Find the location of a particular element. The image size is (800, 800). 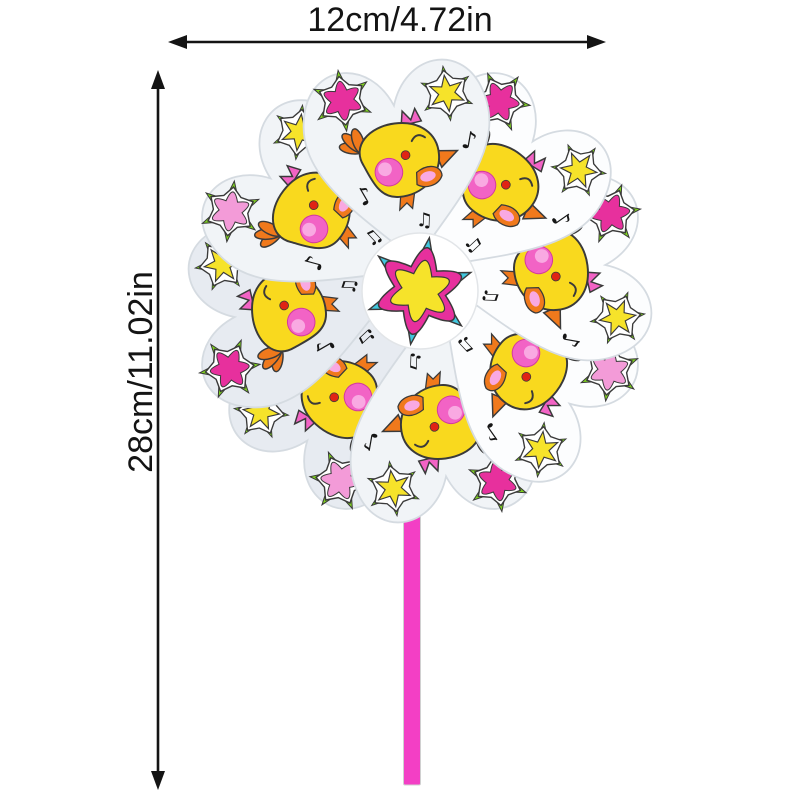

width-dimension: 12cm/4.72in is located at coordinates (387, 25).